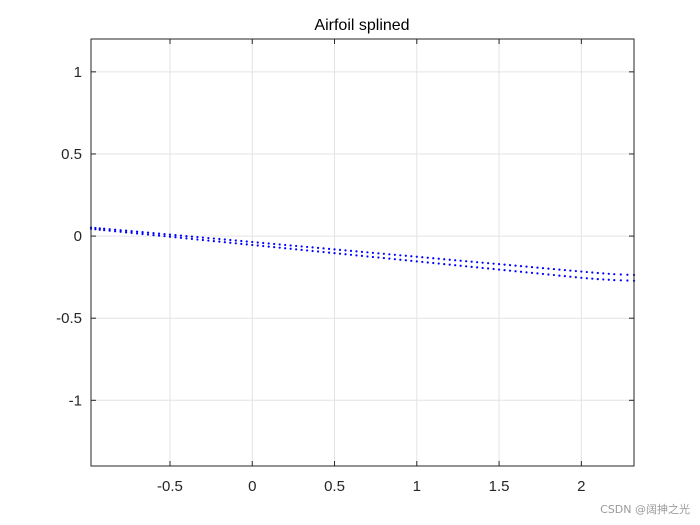  Describe the element at coordinates (170, 486) in the screenshot. I see `x-tick-label: -0.5` at that location.